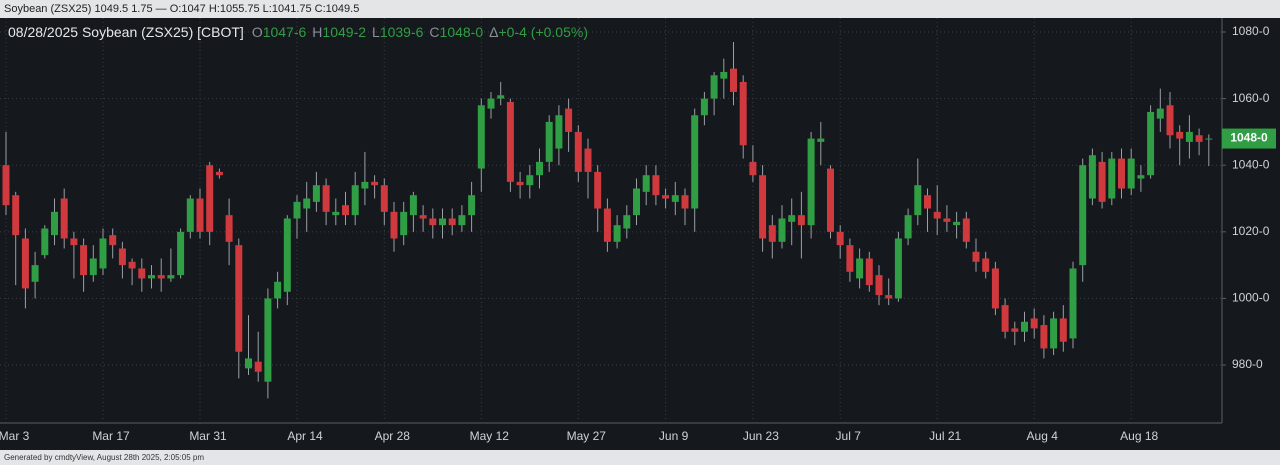 The width and height of the screenshot is (1280, 465). I want to click on x-tick-label: Apr 28, so click(393, 436).